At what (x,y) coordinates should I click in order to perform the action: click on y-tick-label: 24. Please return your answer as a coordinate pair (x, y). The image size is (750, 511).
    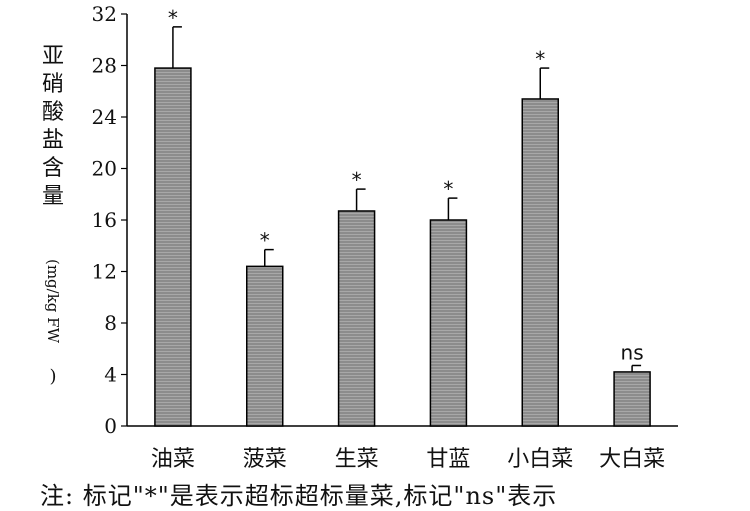
    Looking at the image, I should click on (104, 117).